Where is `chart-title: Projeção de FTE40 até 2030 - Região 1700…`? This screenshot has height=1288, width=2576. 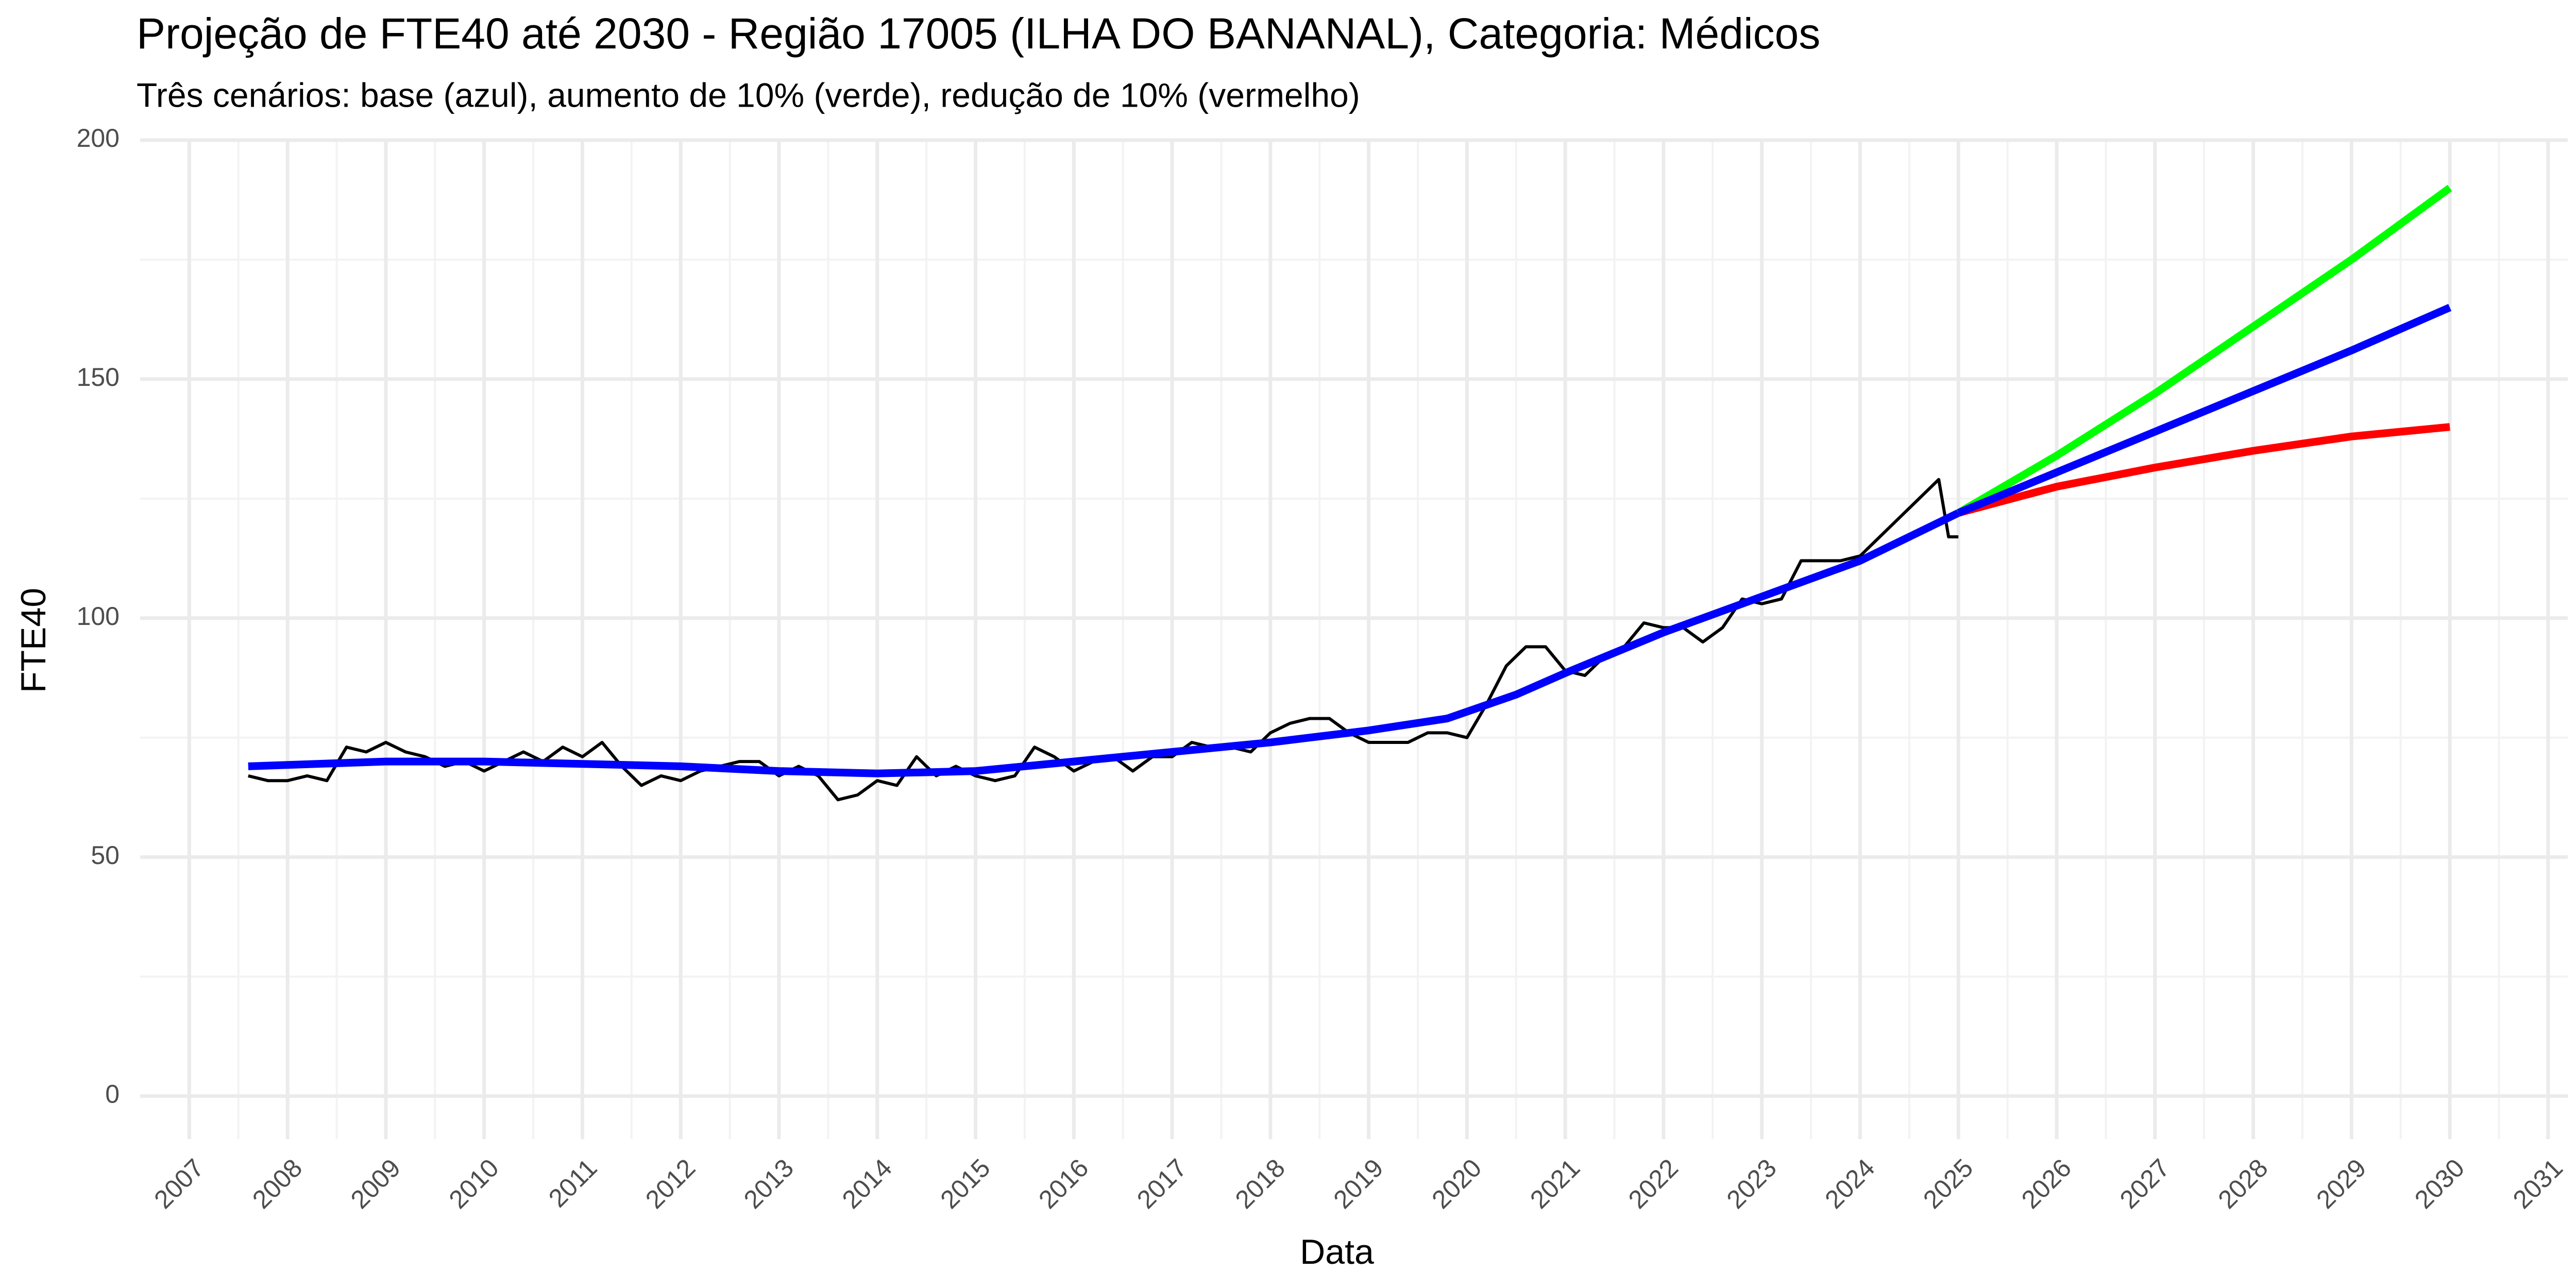
chart-title: Projeção de FTE40 até 2030 - Região 1700… is located at coordinates (979, 33).